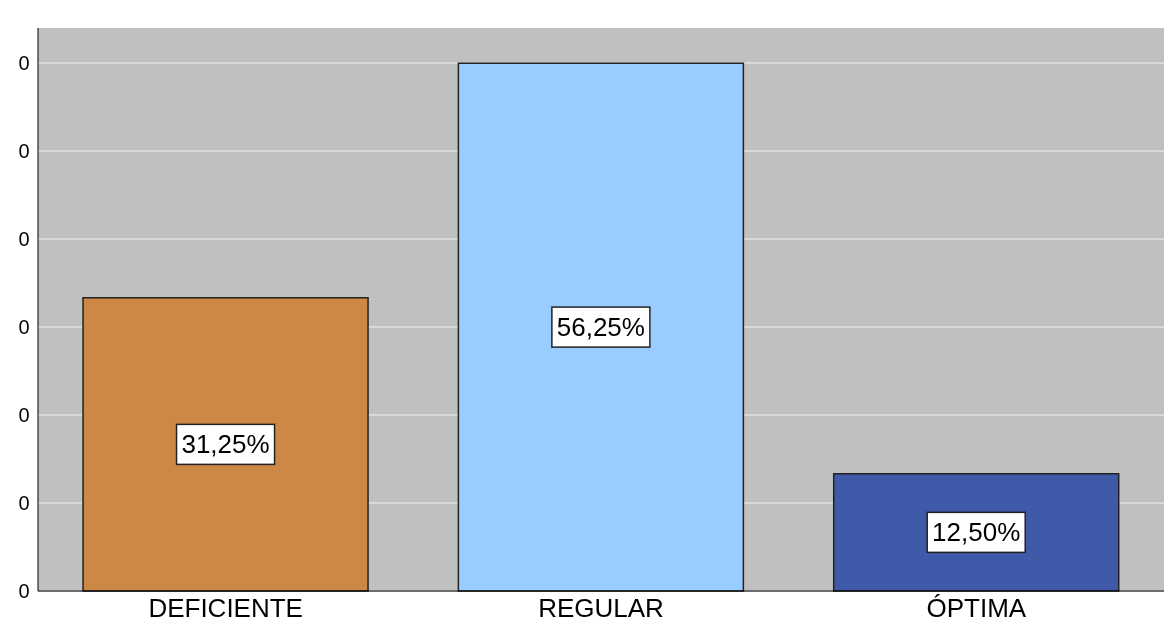 This screenshot has height=639, width=1172. I want to click on data-label: 12,50%, so click(976, 532).